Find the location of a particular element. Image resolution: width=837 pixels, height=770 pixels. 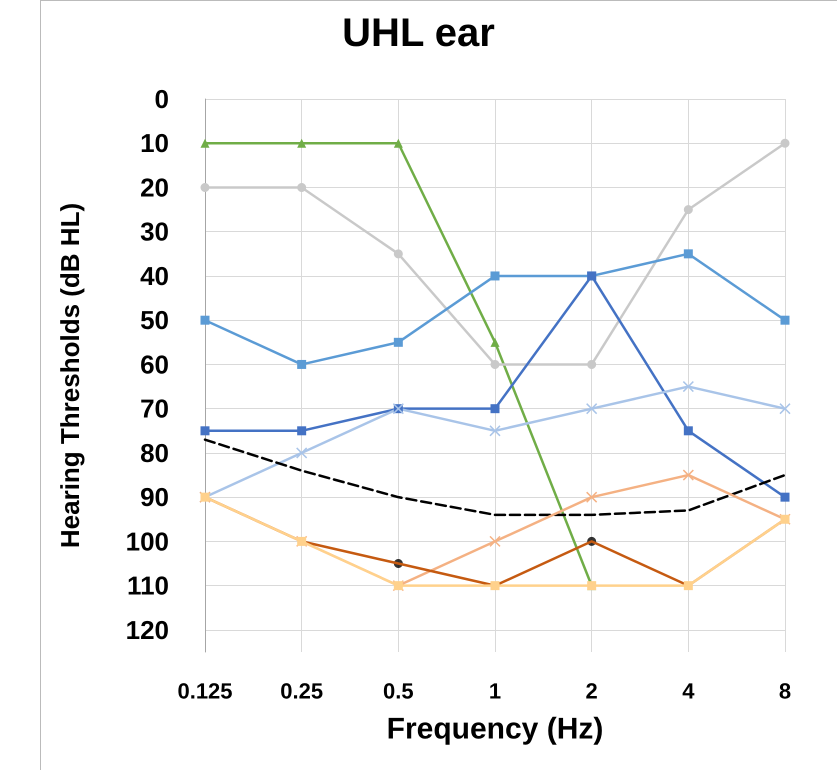

y-tick-label: 50 is located at coordinates (154, 320).